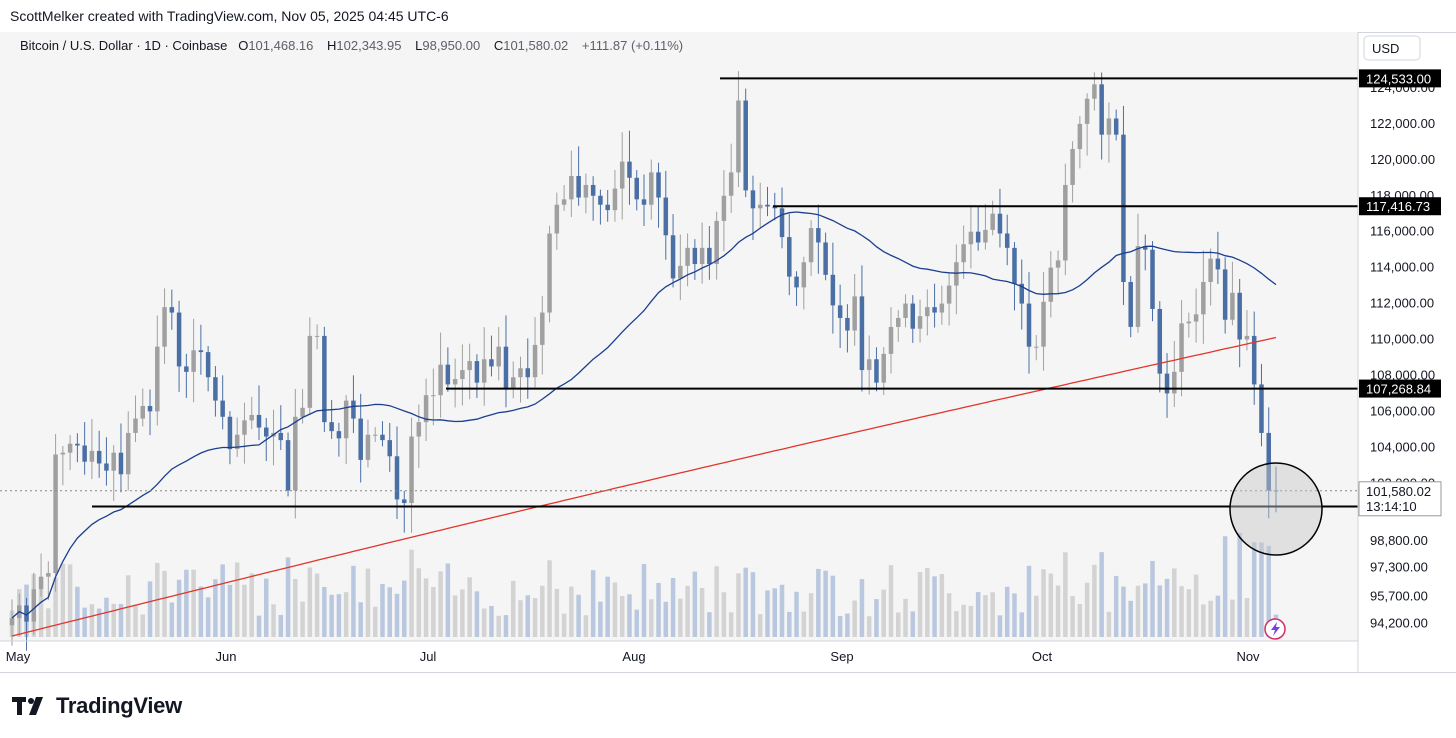  Describe the element at coordinates (332, 45) in the screenshot. I see `high-label: H` at that location.